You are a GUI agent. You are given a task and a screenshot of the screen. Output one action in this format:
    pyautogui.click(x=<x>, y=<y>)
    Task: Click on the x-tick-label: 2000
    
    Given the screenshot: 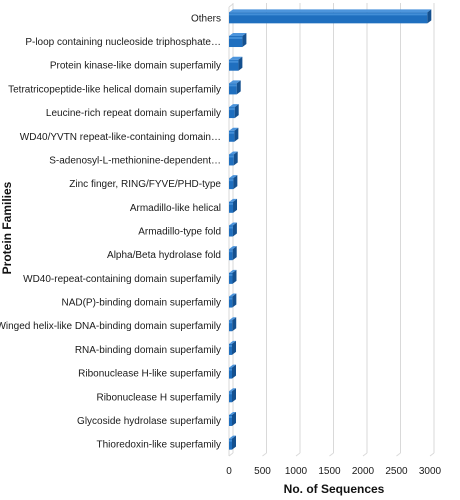 What is the action you would take?
    pyautogui.click(x=363, y=471)
    